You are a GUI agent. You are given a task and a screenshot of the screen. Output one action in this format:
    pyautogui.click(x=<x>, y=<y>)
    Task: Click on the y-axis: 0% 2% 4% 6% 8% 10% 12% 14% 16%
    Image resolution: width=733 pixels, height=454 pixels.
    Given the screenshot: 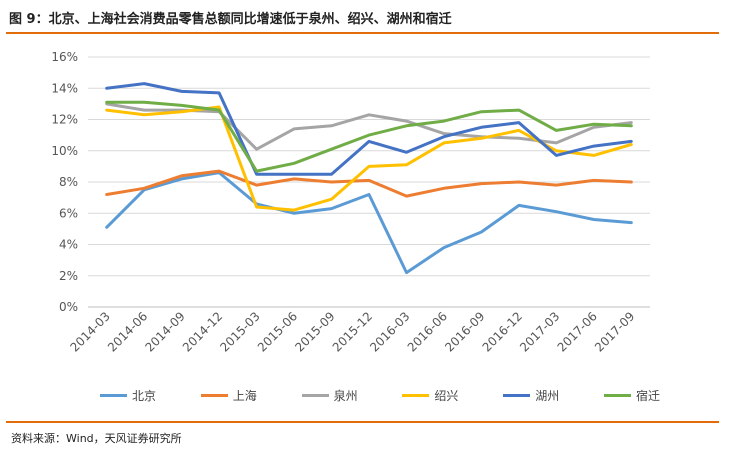 What is the action you would take?
    pyautogui.click(x=64, y=182)
    